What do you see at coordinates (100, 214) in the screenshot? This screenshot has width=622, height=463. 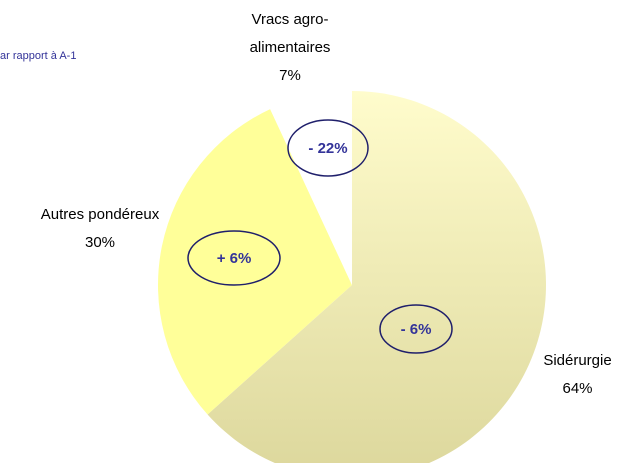 I see `category-label: Autres pondéreux` at bounding box center [100, 214].